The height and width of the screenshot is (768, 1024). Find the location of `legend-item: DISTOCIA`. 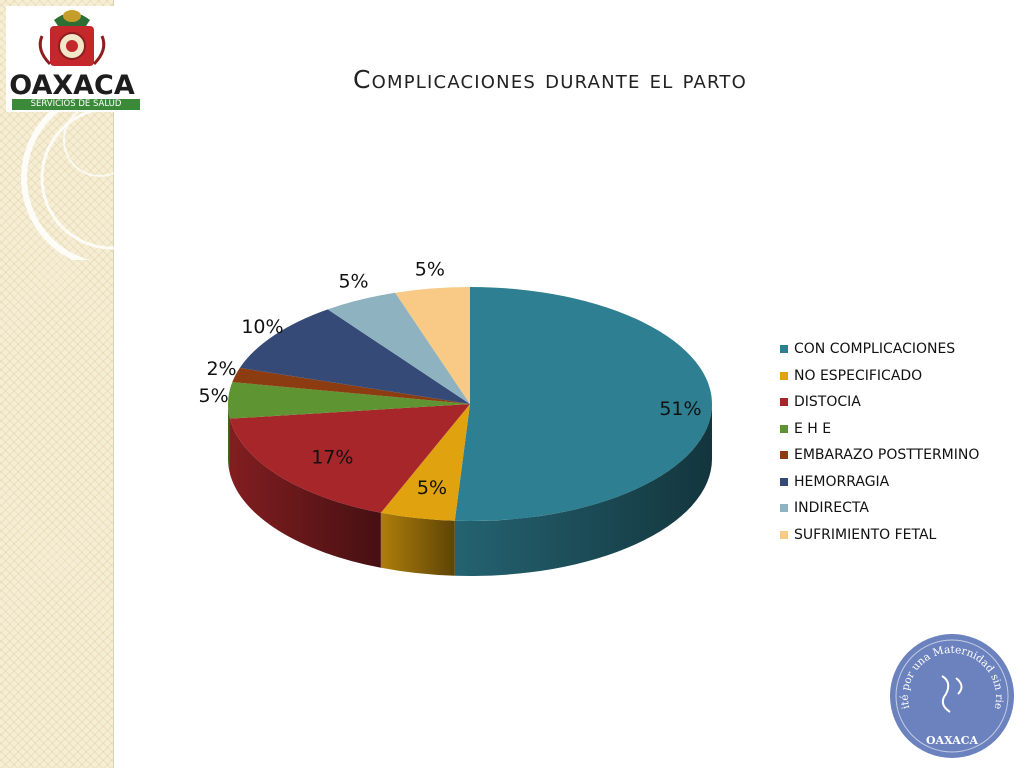

legend-item: DISTOCIA is located at coordinates (897, 402).